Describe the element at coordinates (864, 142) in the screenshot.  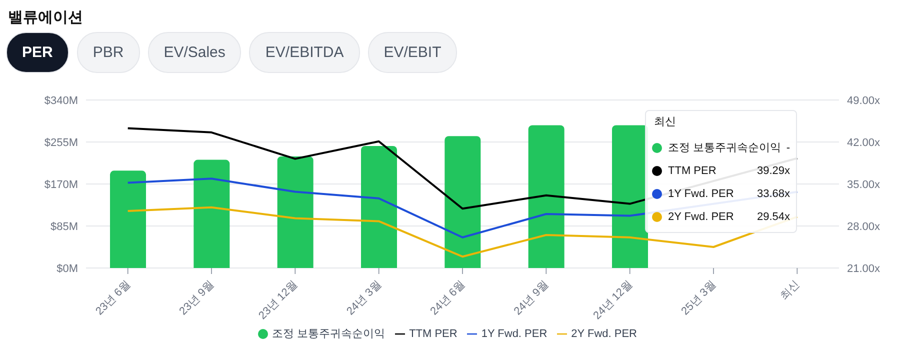
I see `y2-tick-label: 42.00x` at that location.